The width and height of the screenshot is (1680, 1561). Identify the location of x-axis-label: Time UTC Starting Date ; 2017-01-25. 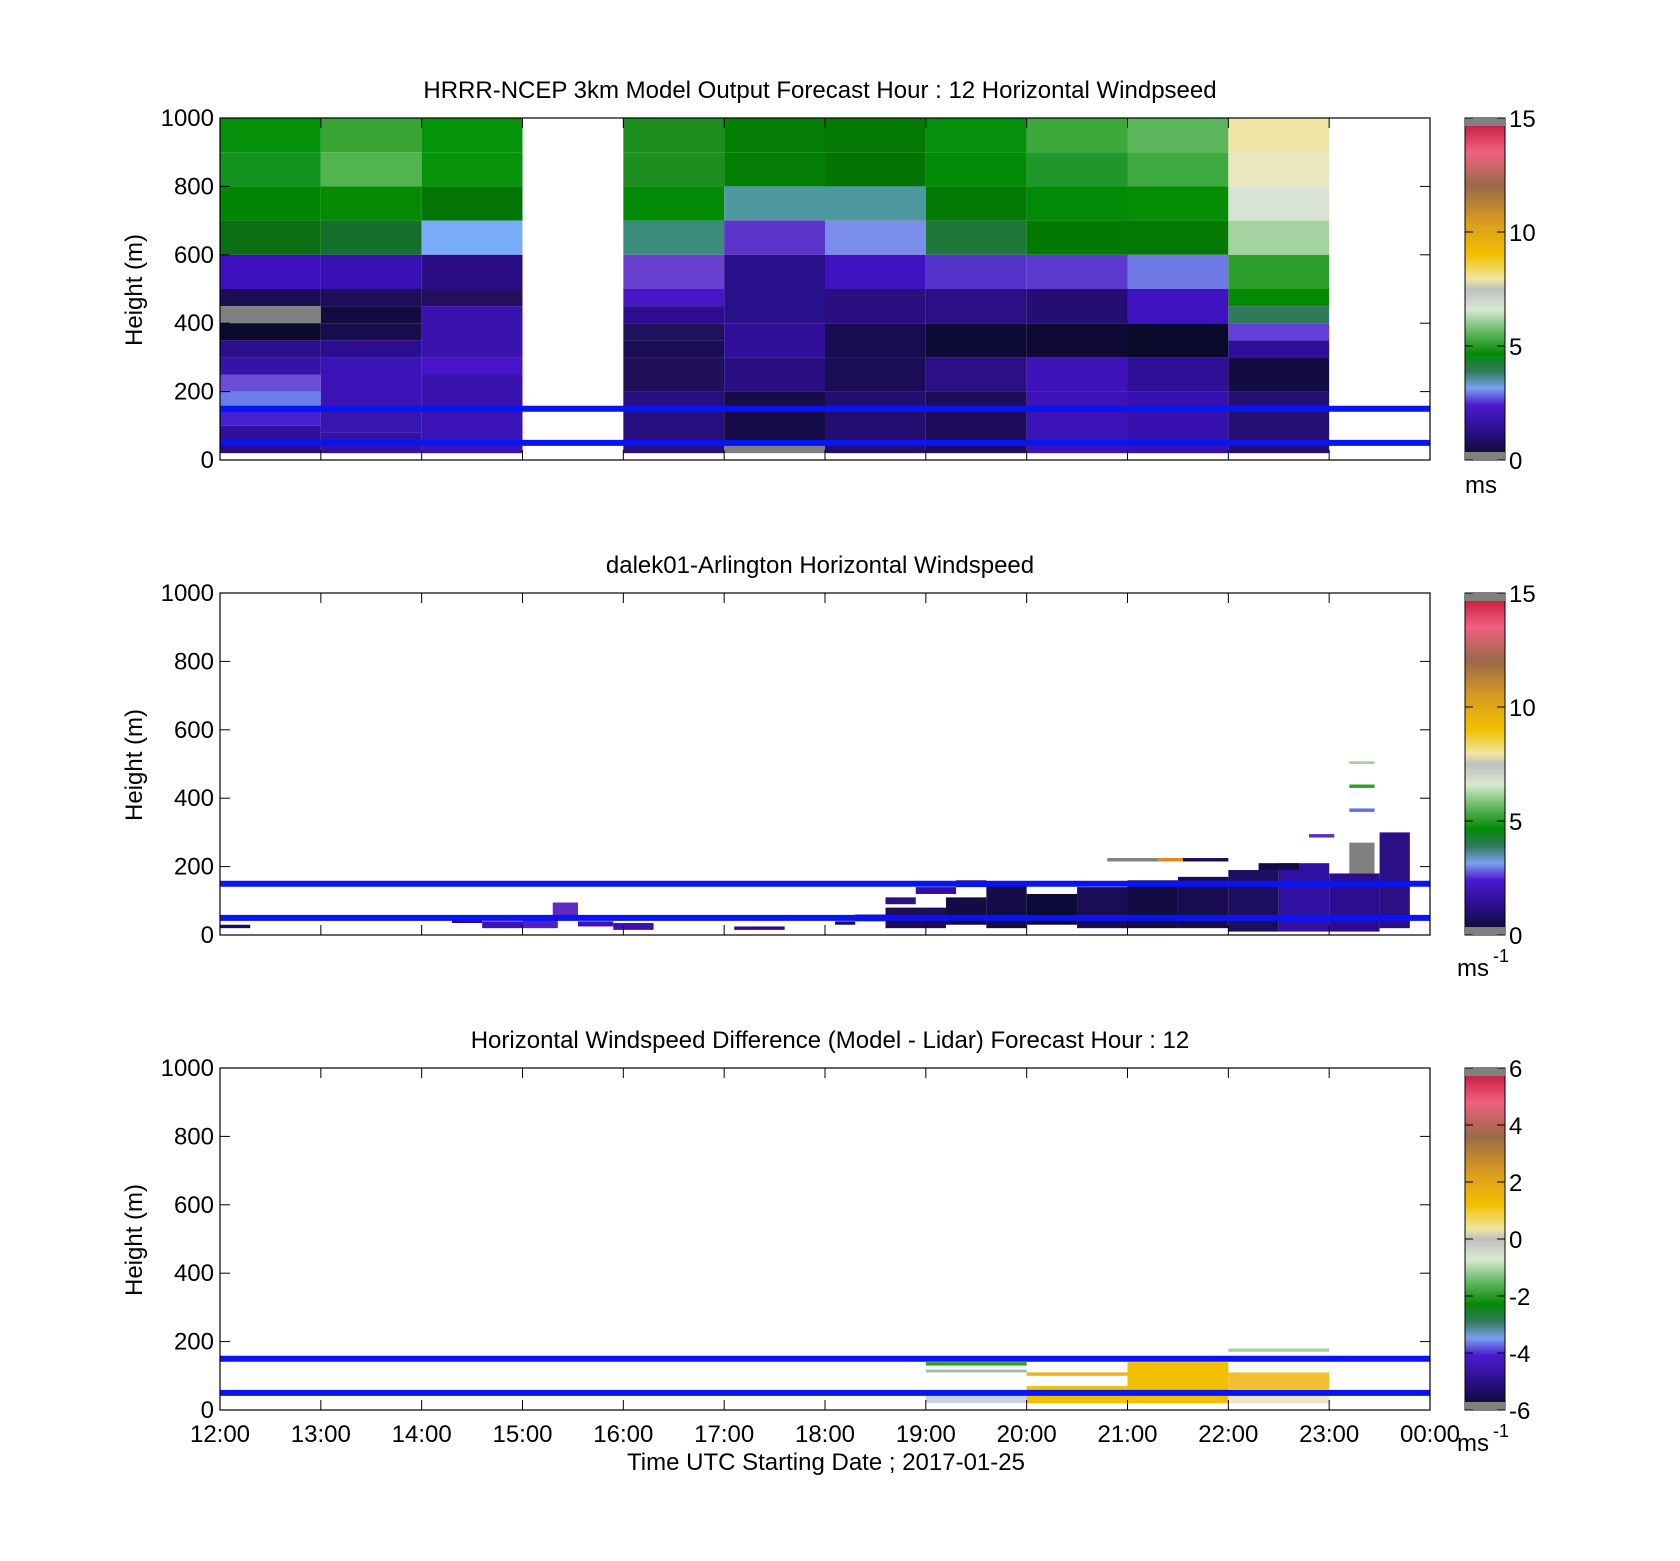
(826, 1462).